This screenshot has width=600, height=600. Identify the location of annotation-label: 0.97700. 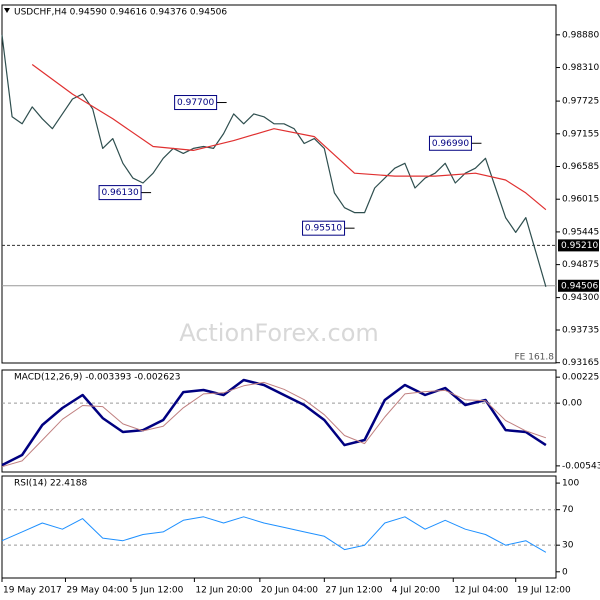
(195, 103).